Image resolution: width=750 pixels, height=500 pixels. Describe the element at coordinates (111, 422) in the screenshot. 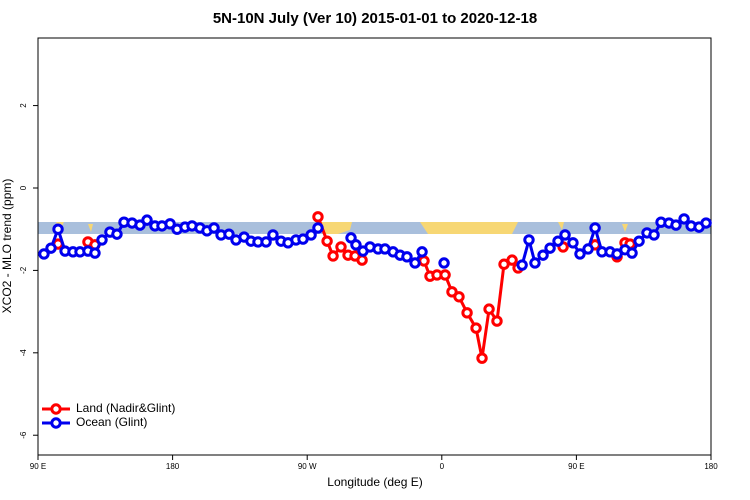

I see `legend-label: Ocean (Glint)` at that location.